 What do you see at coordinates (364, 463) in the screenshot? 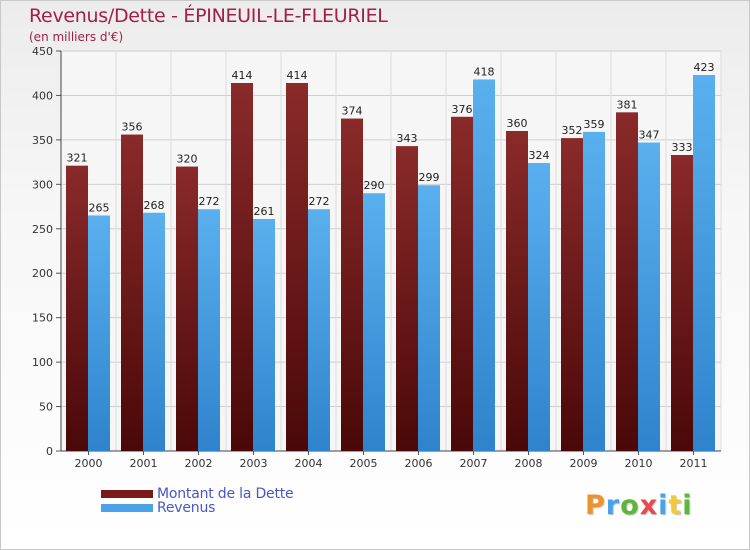
I see `x-tick-label: 2005` at bounding box center [364, 463].